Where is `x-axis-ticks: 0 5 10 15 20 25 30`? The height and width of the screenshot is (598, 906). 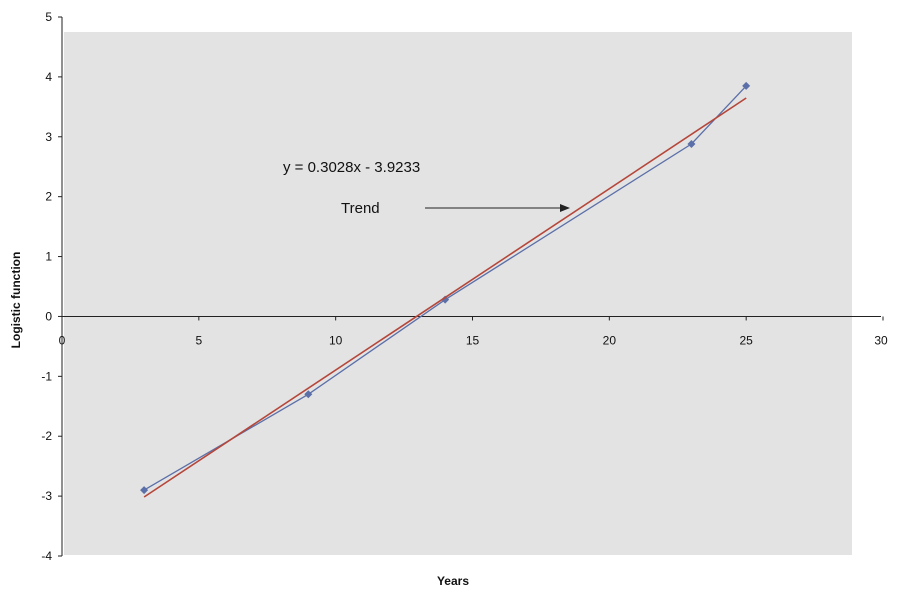
x-axis-ticks: 0 5 10 15 20 25 30 is located at coordinates (473, 331).